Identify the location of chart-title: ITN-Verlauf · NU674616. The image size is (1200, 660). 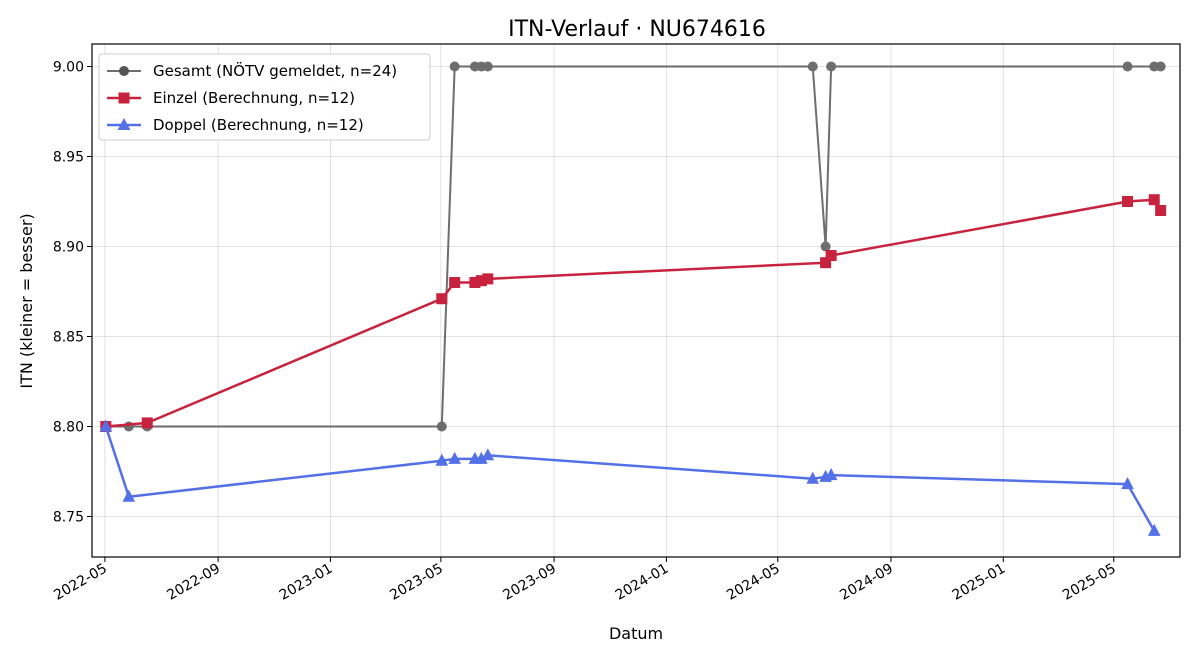
(637, 29).